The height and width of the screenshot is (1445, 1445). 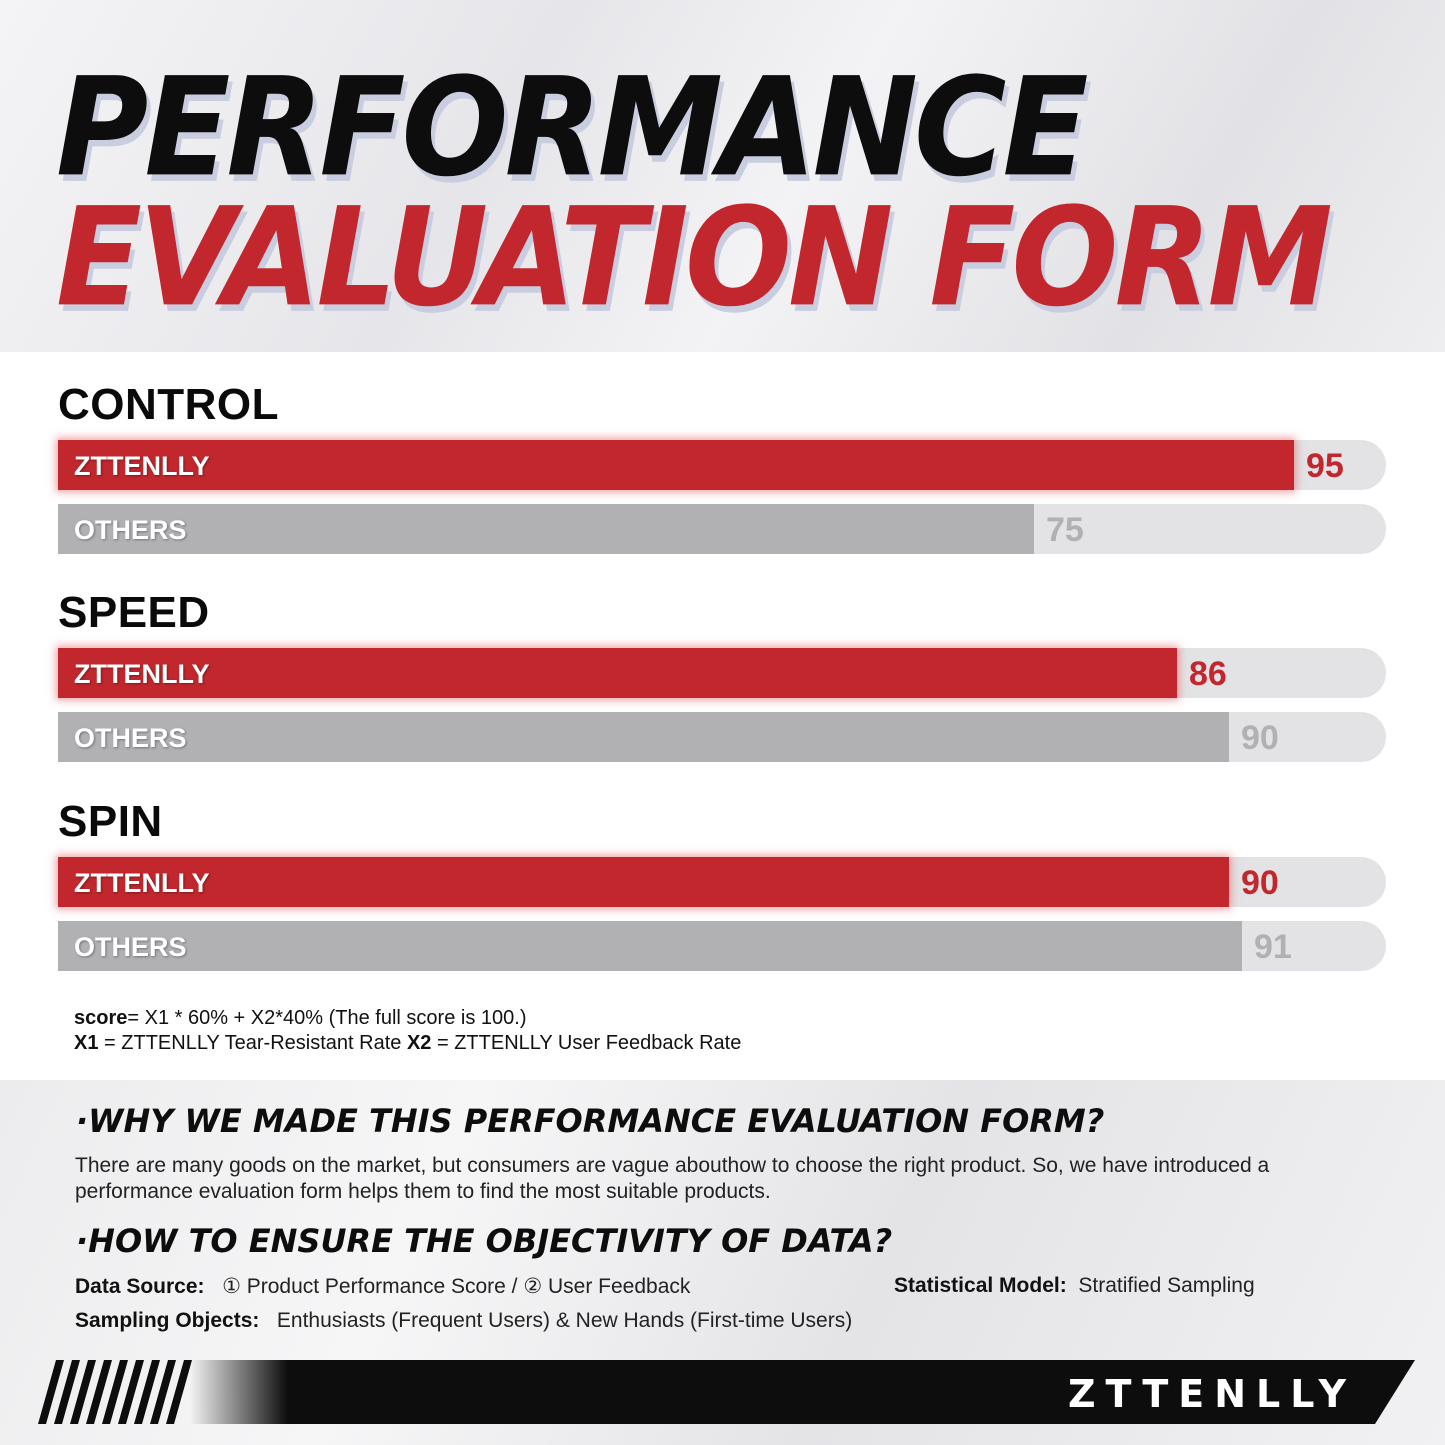 I want to click on category-title-control: CONTROL, so click(x=169, y=404).